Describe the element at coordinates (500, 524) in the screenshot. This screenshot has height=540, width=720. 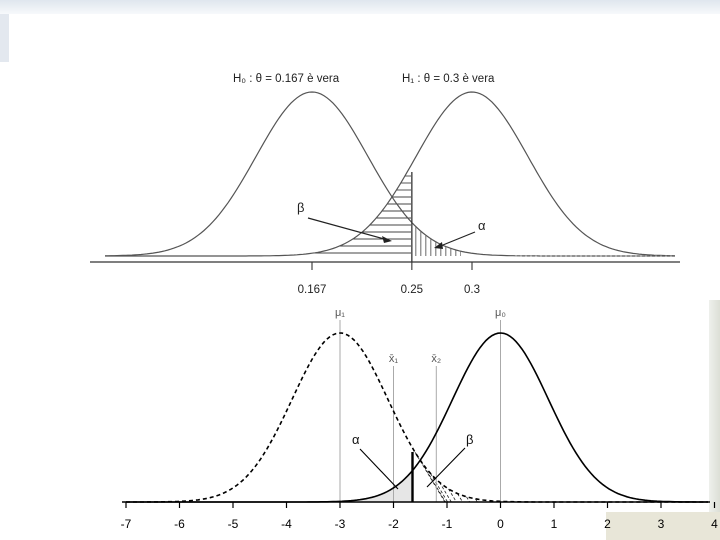
I see `bottom-tick-label: 0` at that location.